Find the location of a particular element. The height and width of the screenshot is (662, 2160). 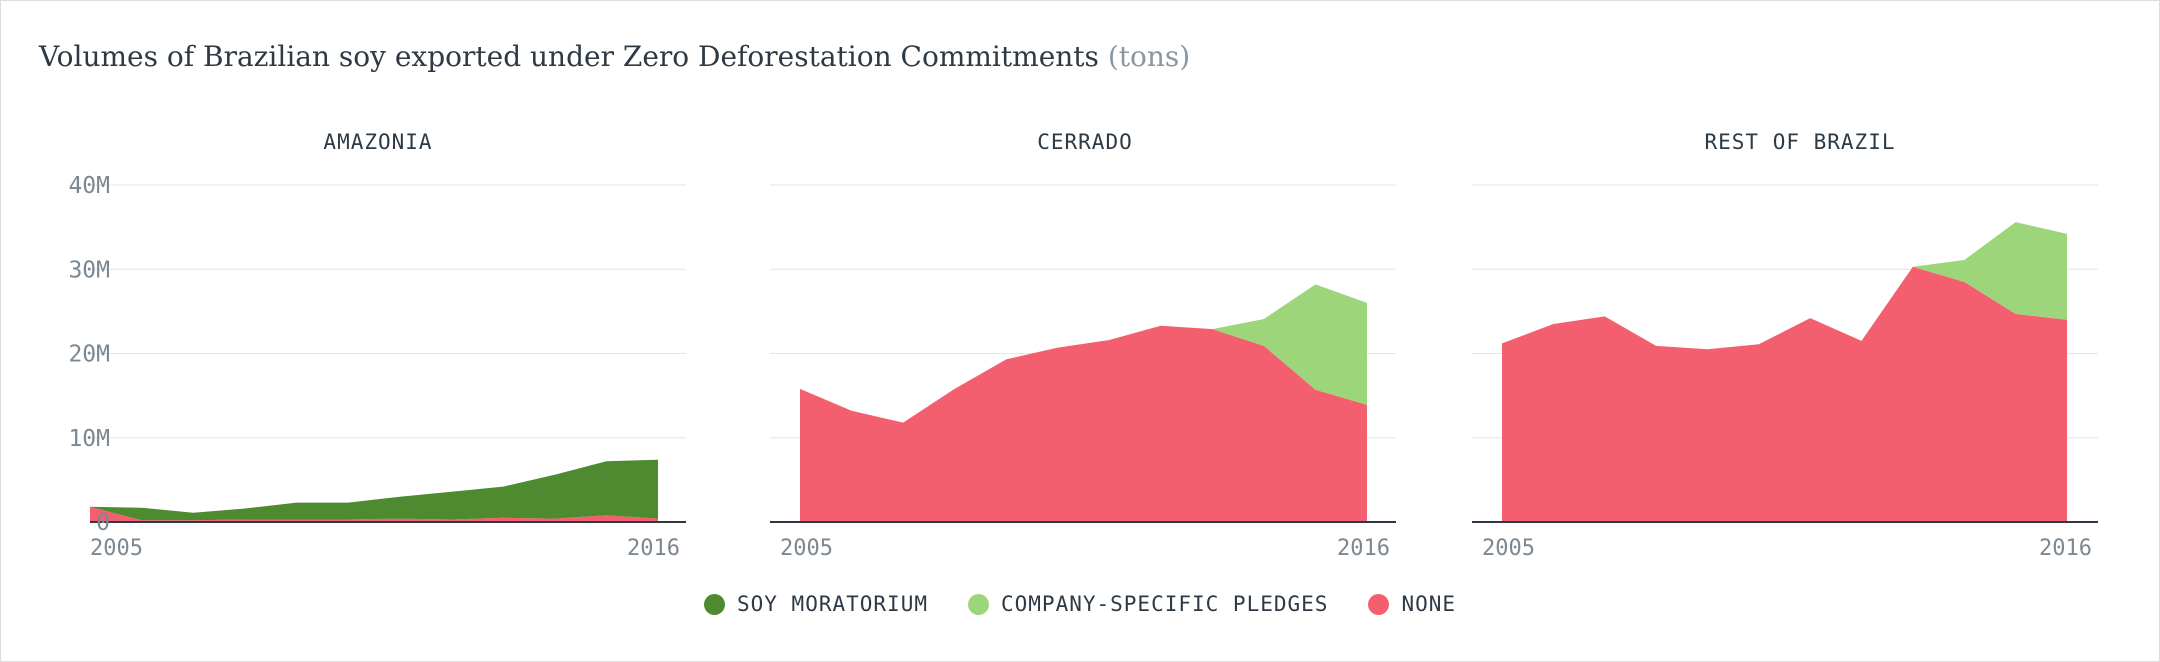

legend-label: NONE is located at coordinates (1429, 604).